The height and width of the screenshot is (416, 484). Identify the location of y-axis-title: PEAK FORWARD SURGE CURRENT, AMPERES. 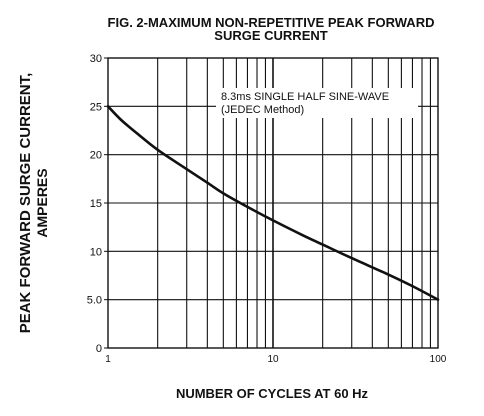
(33, 203).